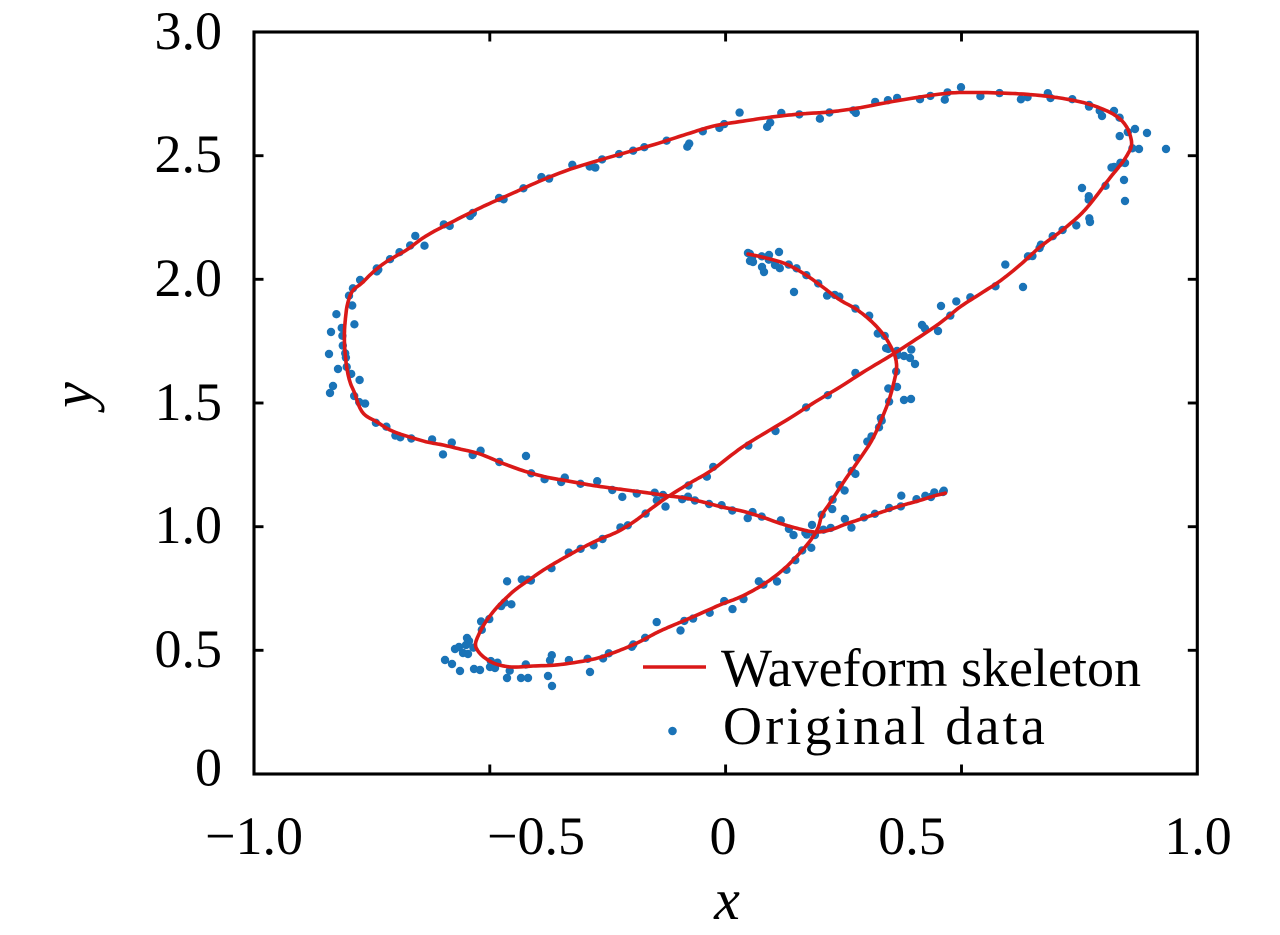  What do you see at coordinates (931, 668) in the screenshot?
I see `svg-text: Waveform skeleton` at bounding box center [931, 668].